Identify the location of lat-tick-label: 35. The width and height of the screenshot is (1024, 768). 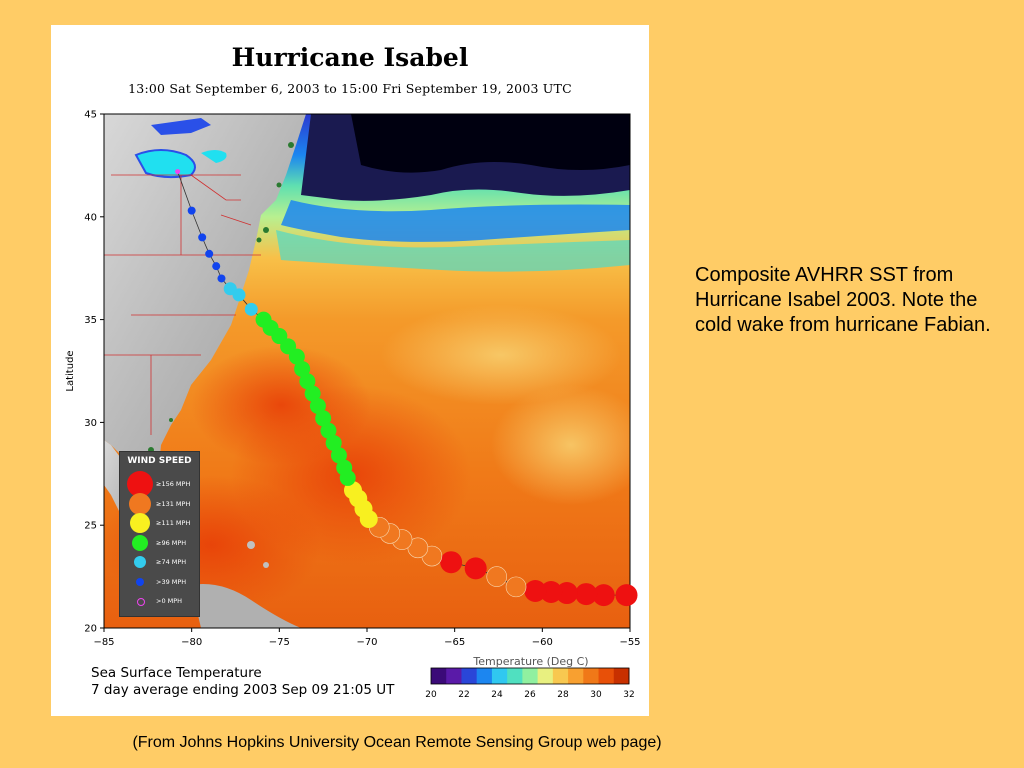
(90, 320).